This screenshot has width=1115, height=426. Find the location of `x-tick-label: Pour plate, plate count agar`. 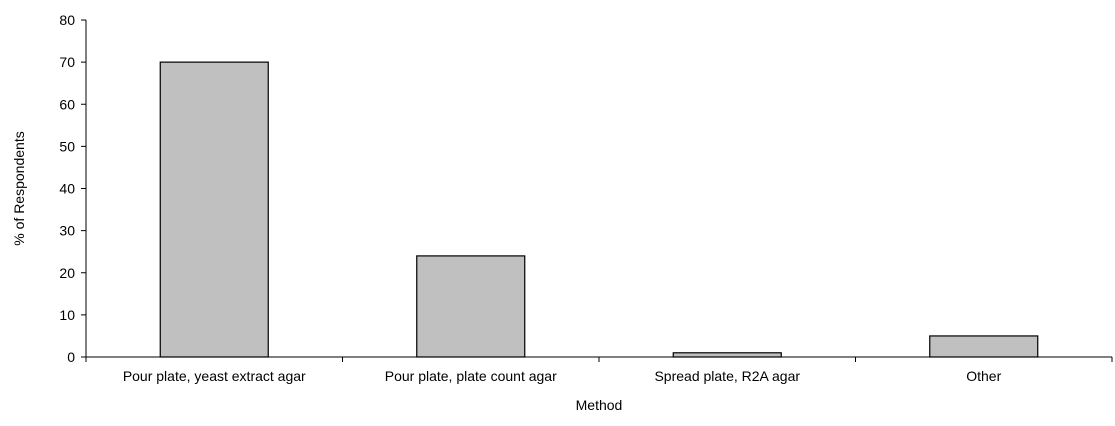

x-tick-label: Pour plate, plate count agar is located at coordinates (471, 376).